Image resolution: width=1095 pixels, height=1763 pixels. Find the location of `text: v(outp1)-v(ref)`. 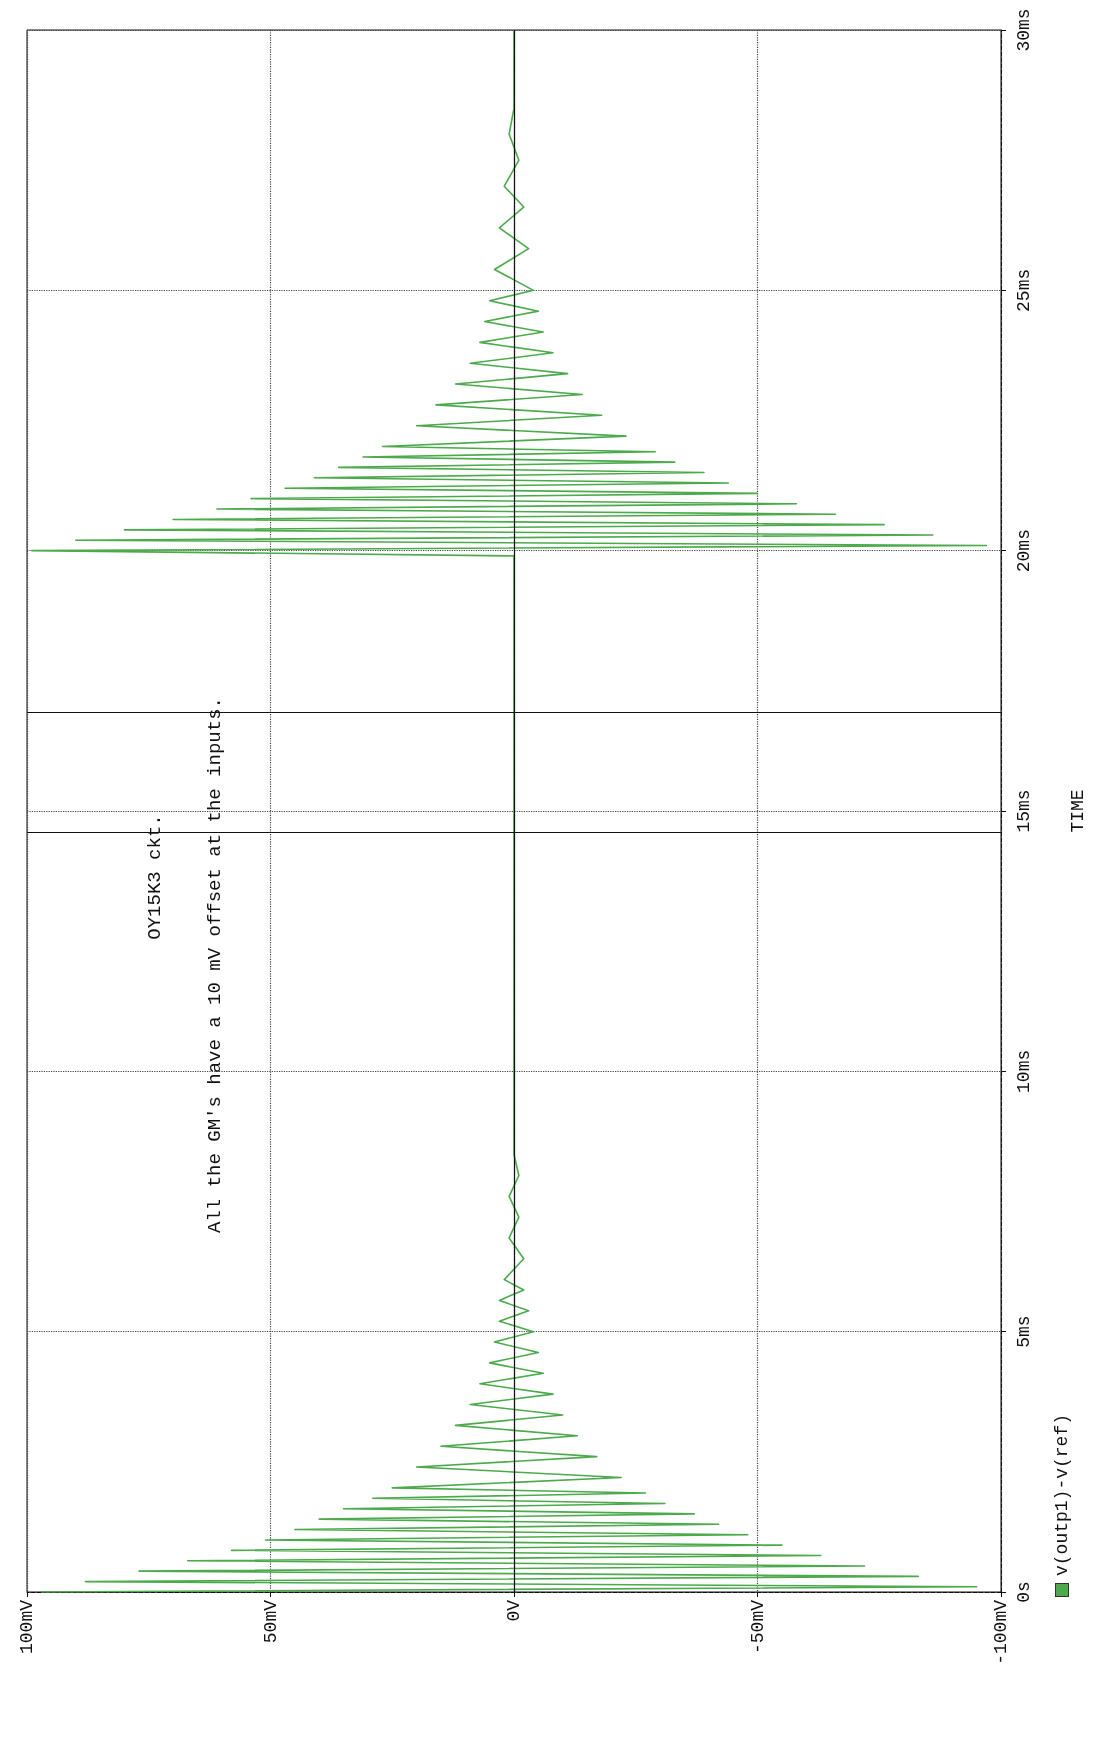

text: v(outp1)-v(ref) is located at coordinates (1062, 1494).